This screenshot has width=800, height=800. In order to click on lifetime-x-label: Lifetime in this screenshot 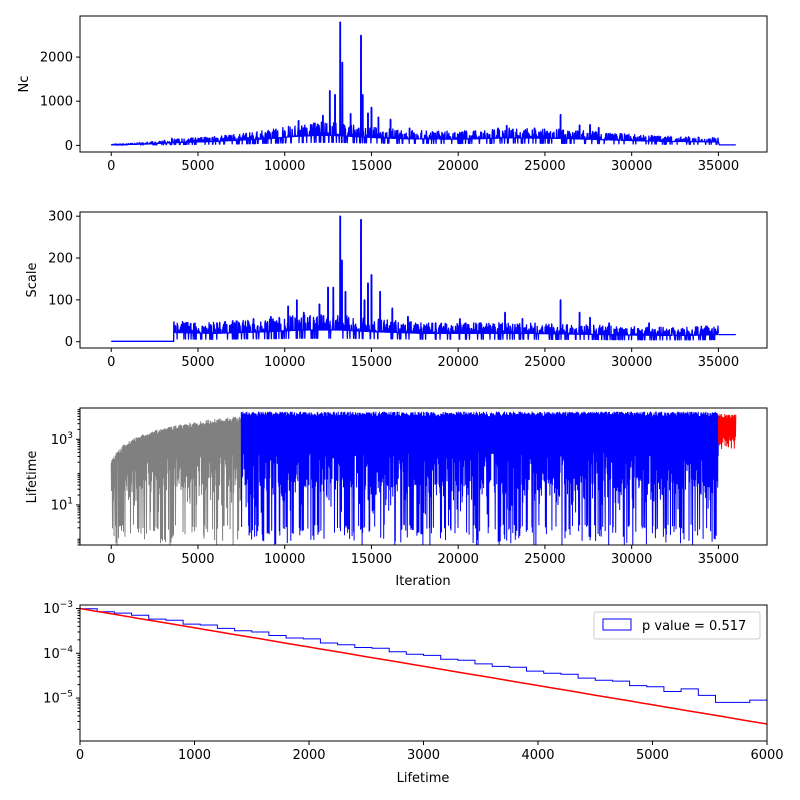, I will do `click(423, 778)`.